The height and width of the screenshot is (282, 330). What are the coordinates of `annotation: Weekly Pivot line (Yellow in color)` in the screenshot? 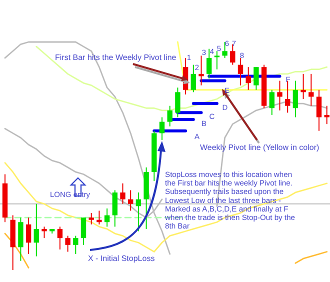 It's located at (260, 147).